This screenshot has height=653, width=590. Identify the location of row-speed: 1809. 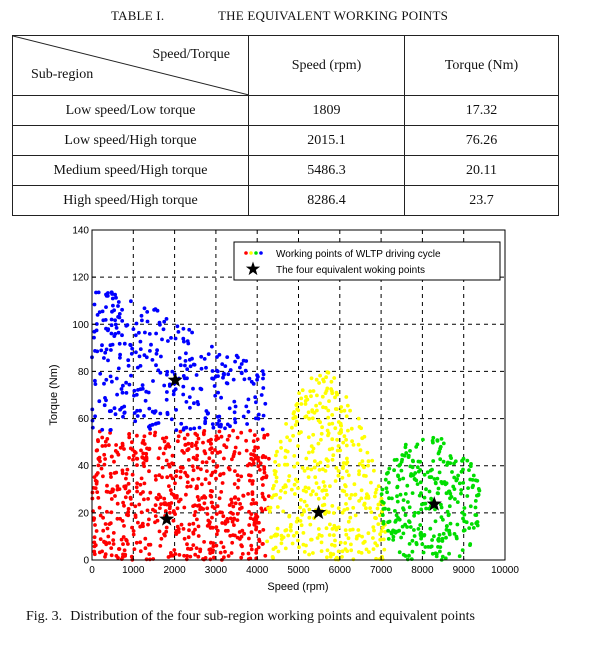
(326, 110).